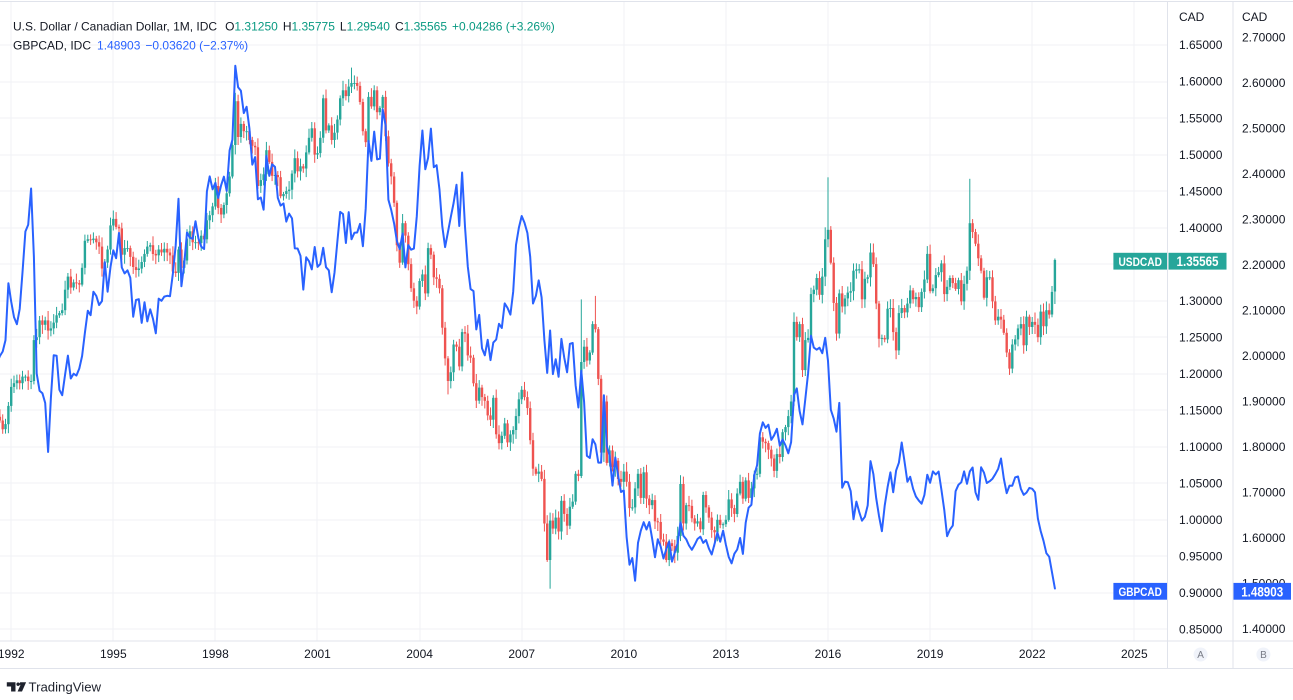 This screenshot has width=1293, height=700. I want to click on svg-text: TradingView, so click(65, 687).